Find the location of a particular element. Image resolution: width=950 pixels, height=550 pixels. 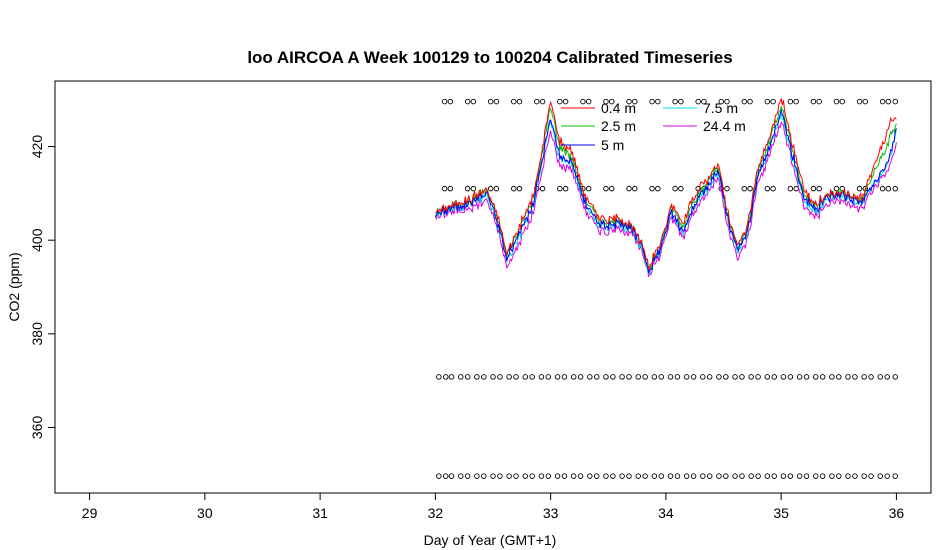

legend-label: 5 m is located at coordinates (612, 145).